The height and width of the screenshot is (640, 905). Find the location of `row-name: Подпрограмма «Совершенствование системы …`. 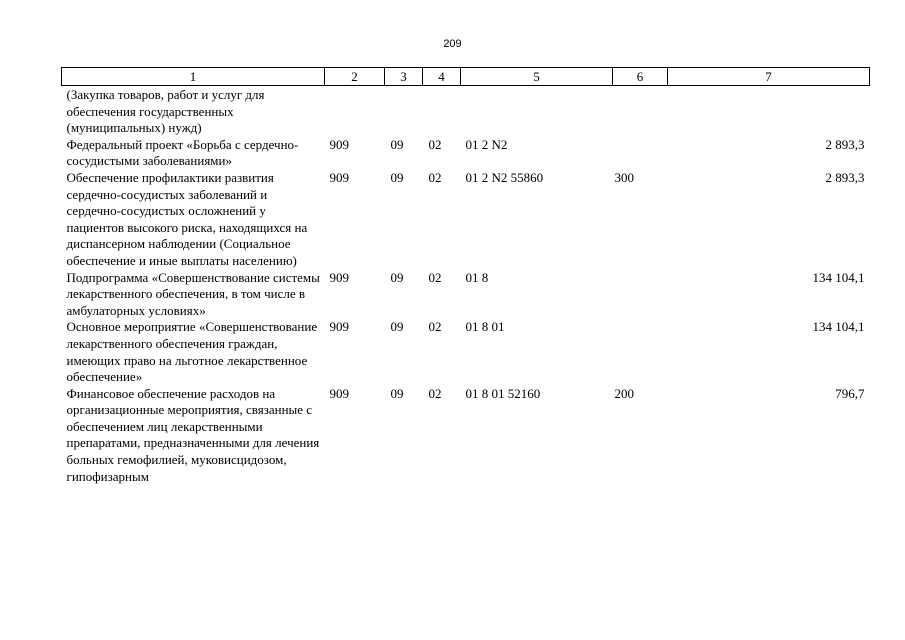

row-name: Подпрограмма «Совершенствование системы … is located at coordinates (193, 293).